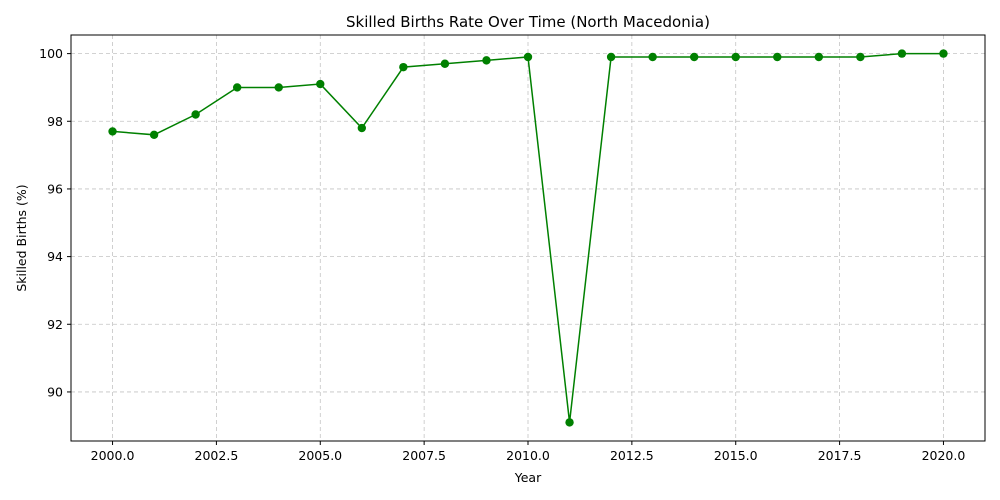 This screenshot has width=1000, height=500. I want to click on y-tick-label: 98, so click(55, 121).